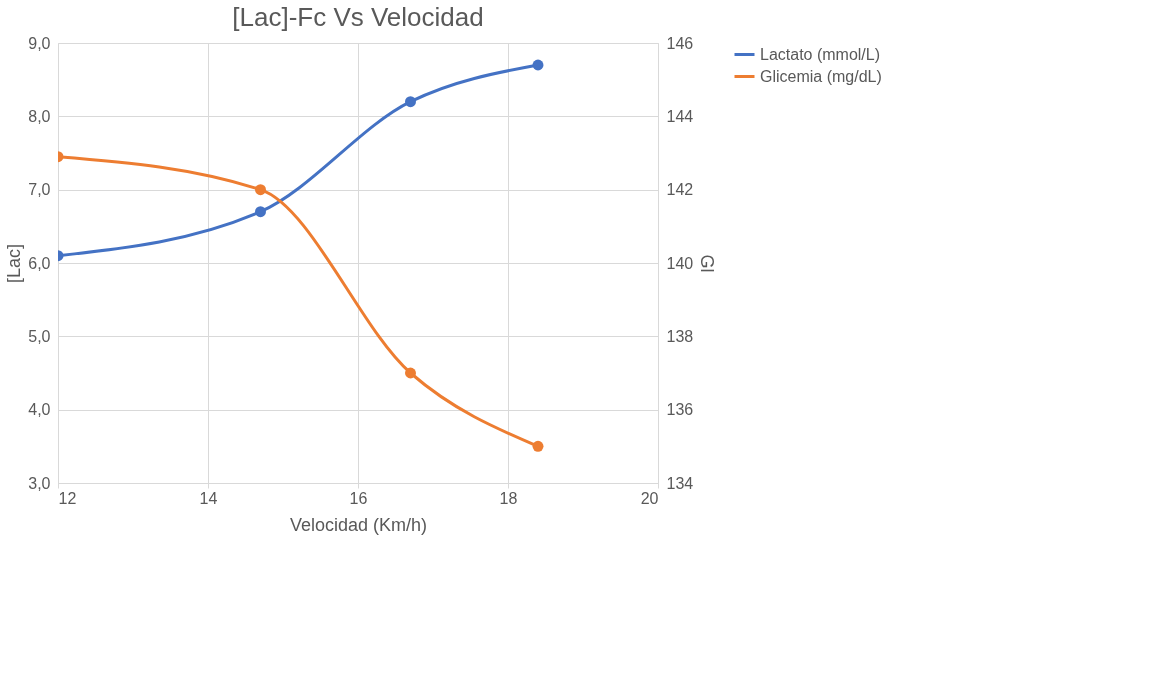 The image size is (1170, 697). Describe the element at coordinates (39, 263) in the screenshot. I see `y-tick-label: 6,0` at that location.